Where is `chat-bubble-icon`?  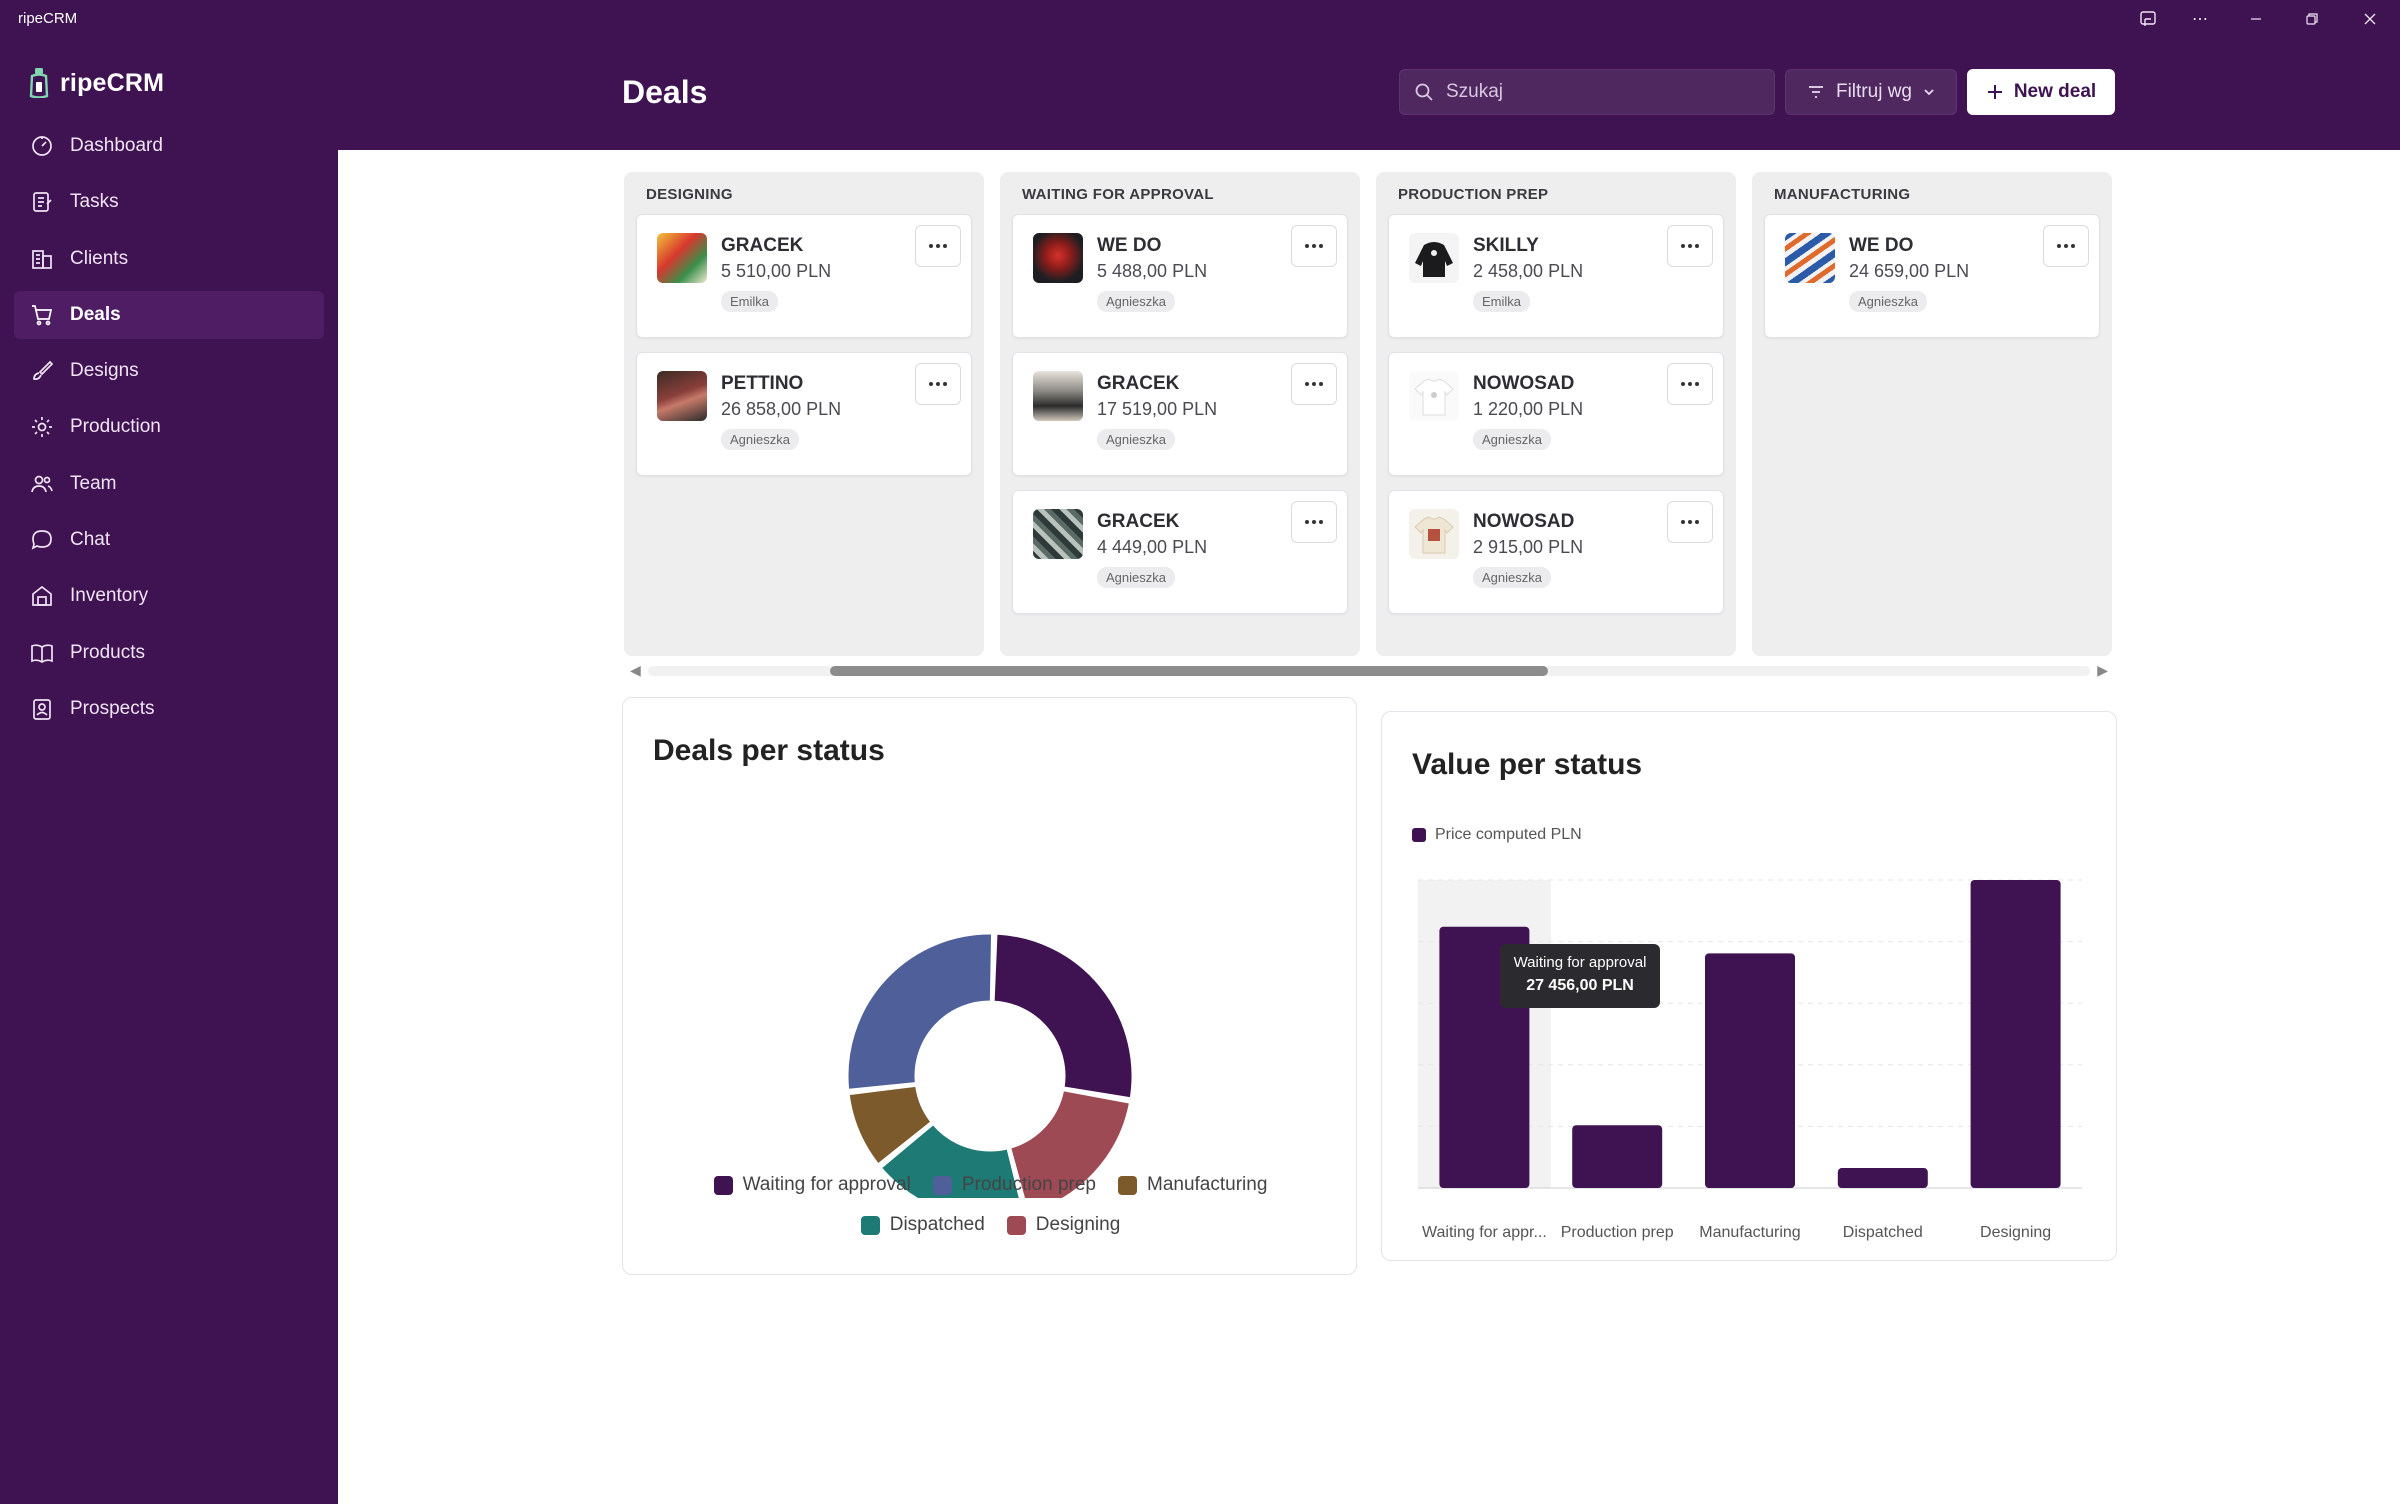
chat-bubble-icon is located at coordinates (41, 540).